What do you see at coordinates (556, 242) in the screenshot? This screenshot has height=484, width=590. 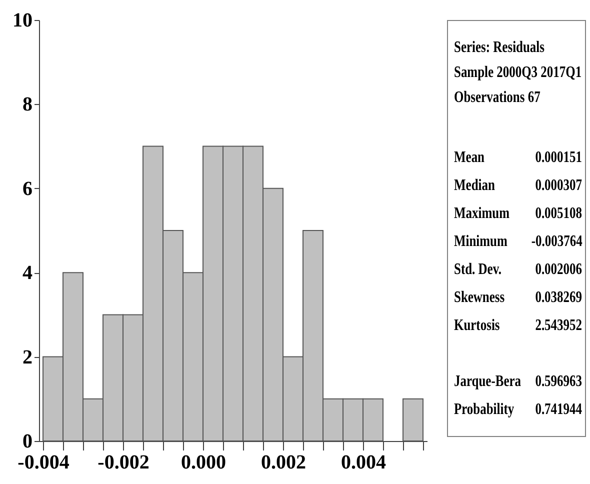 I see `text: -0.003764` at bounding box center [556, 242].